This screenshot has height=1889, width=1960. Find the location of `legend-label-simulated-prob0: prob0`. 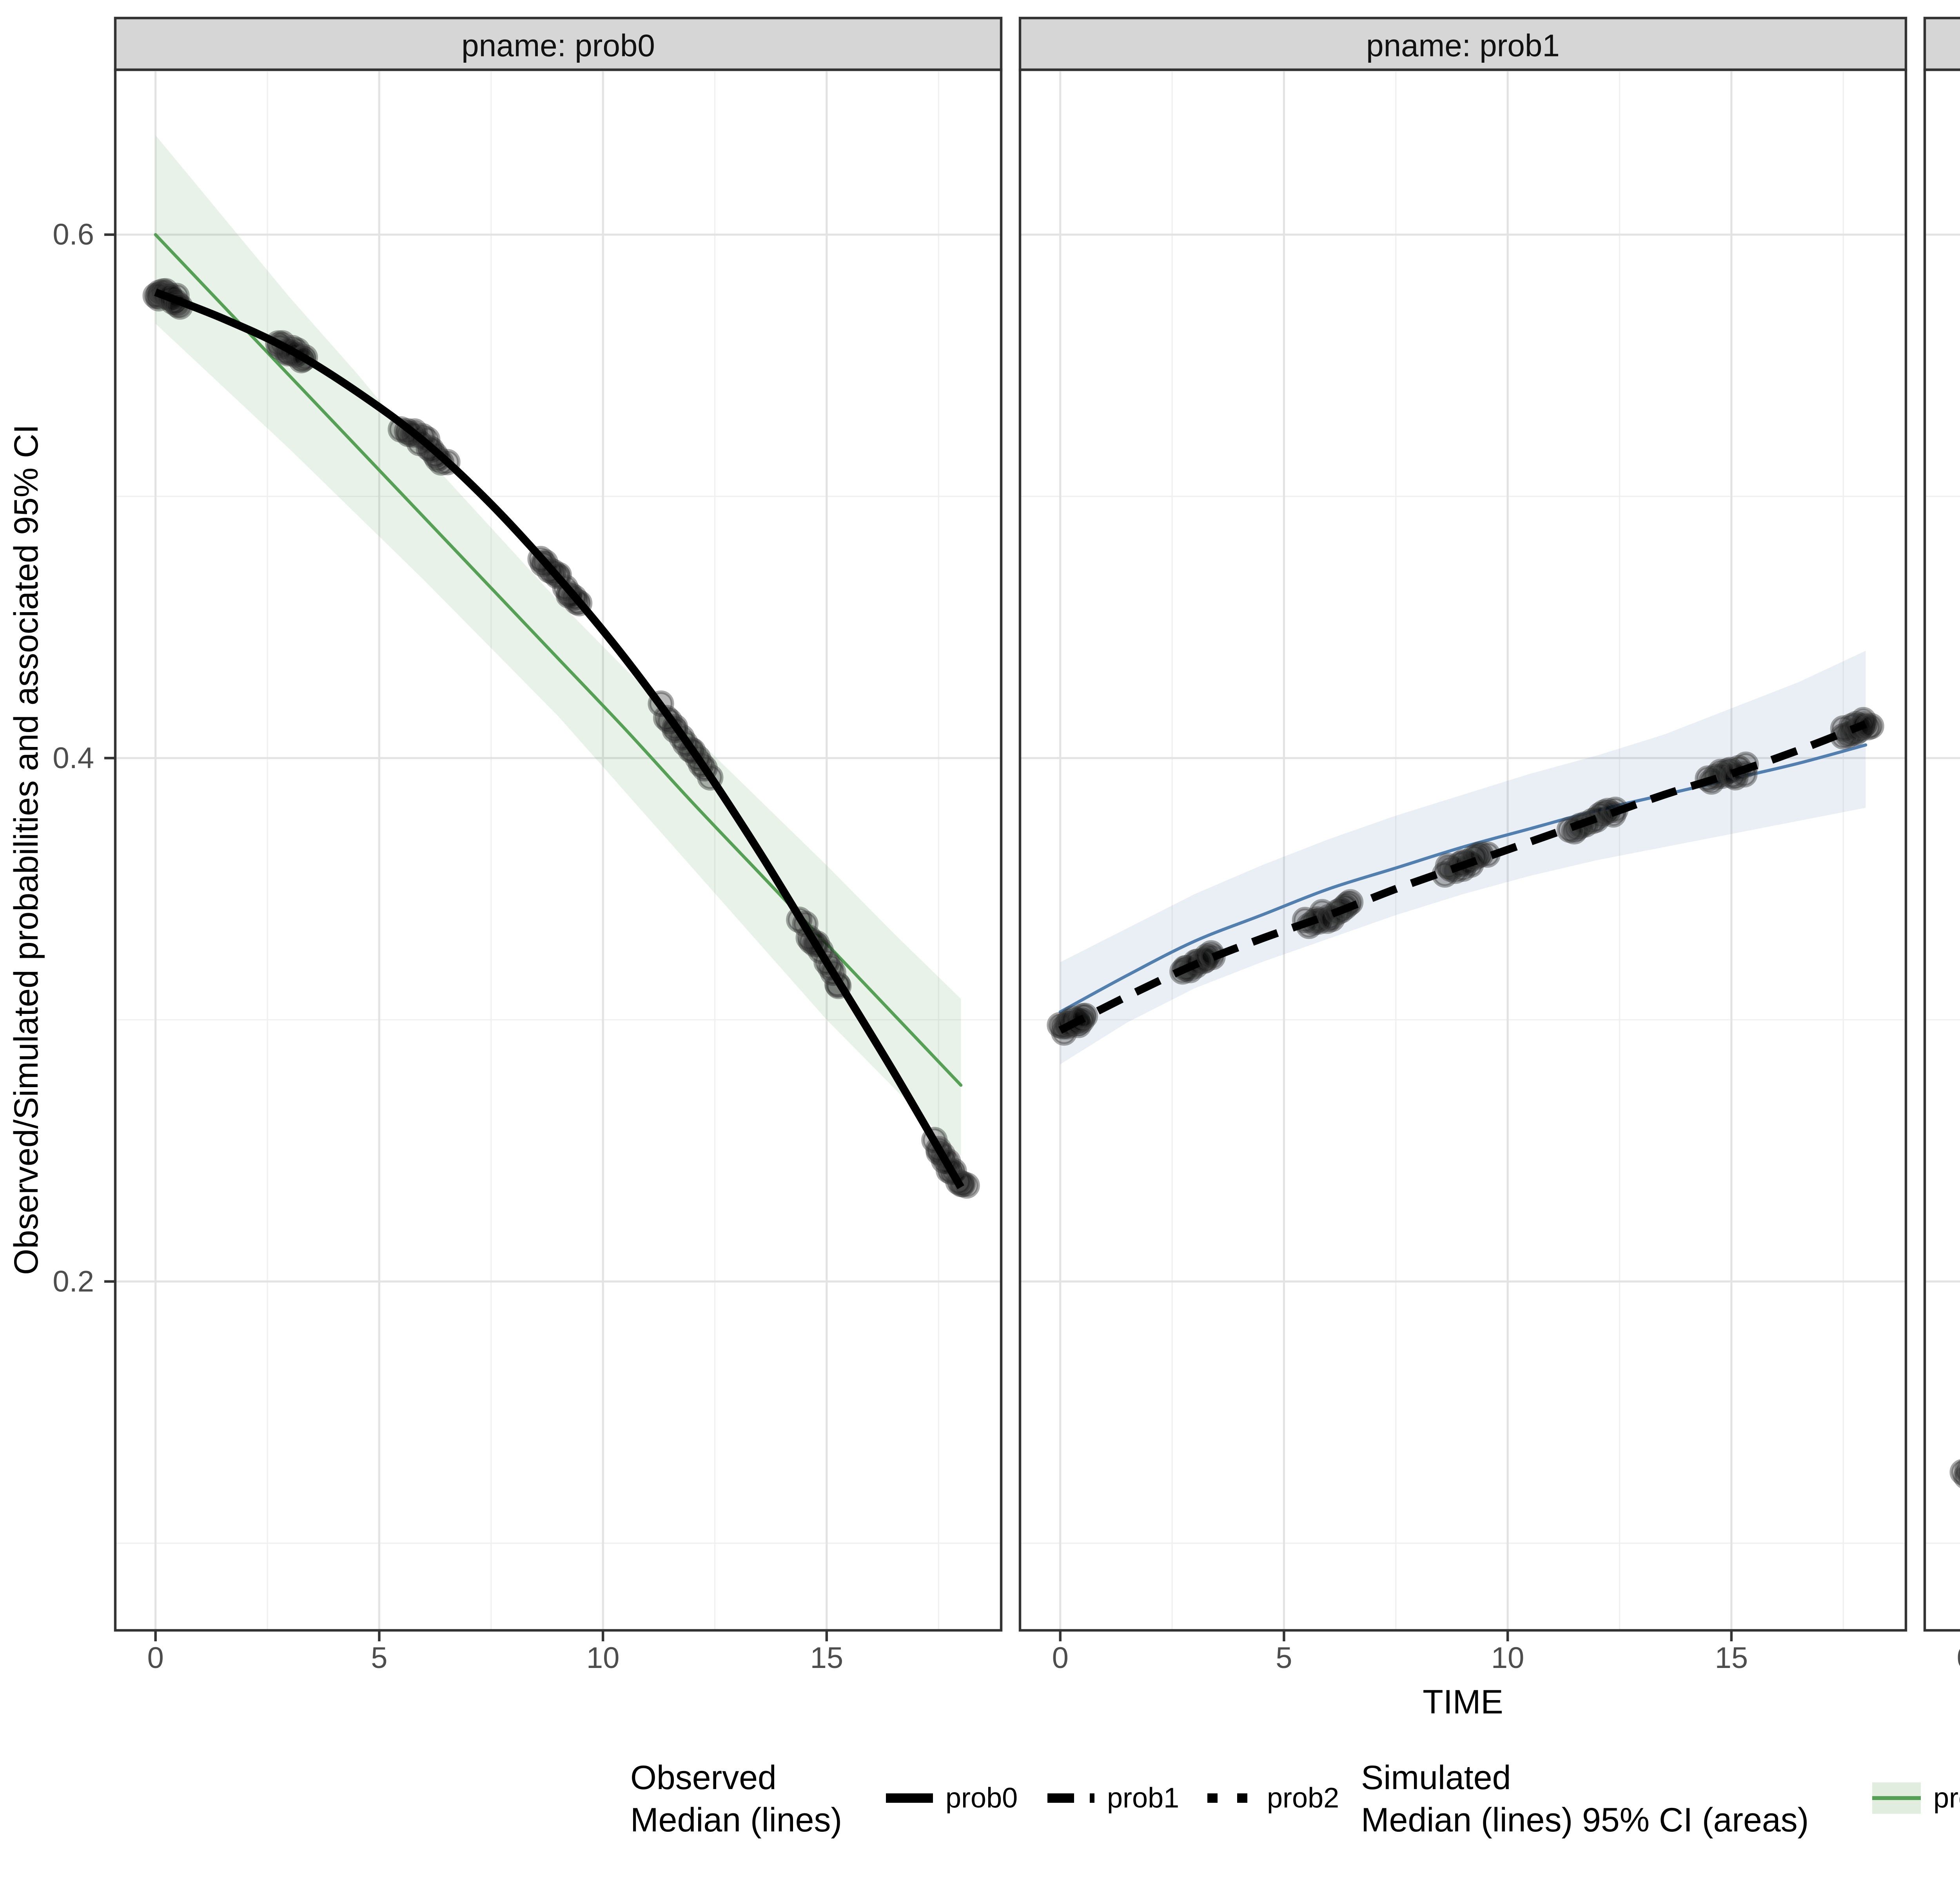

legend-label-simulated-prob0: prob0 is located at coordinates (1946, 1798).